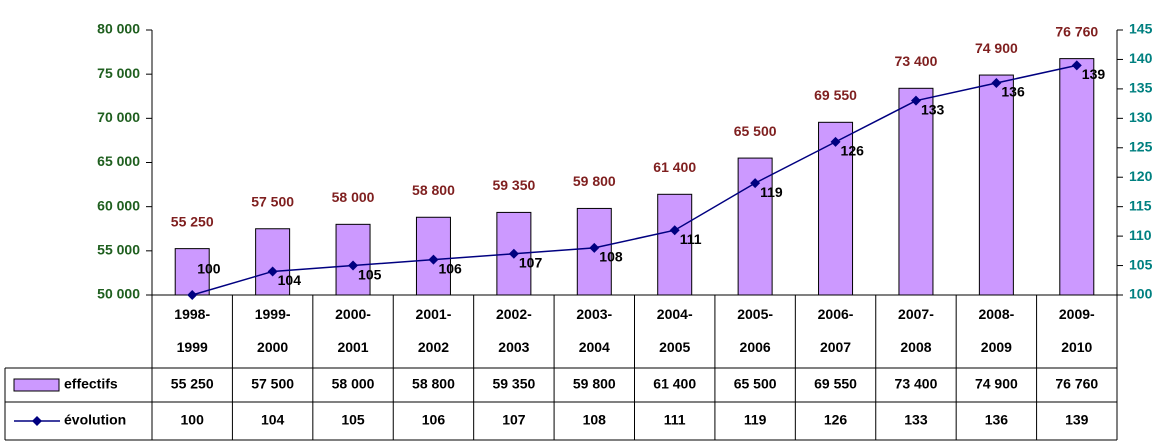 Image resolution: width=1165 pixels, height=444 pixels. Describe the element at coordinates (1094, 74) in the screenshot. I see `line-label: 139` at that location.